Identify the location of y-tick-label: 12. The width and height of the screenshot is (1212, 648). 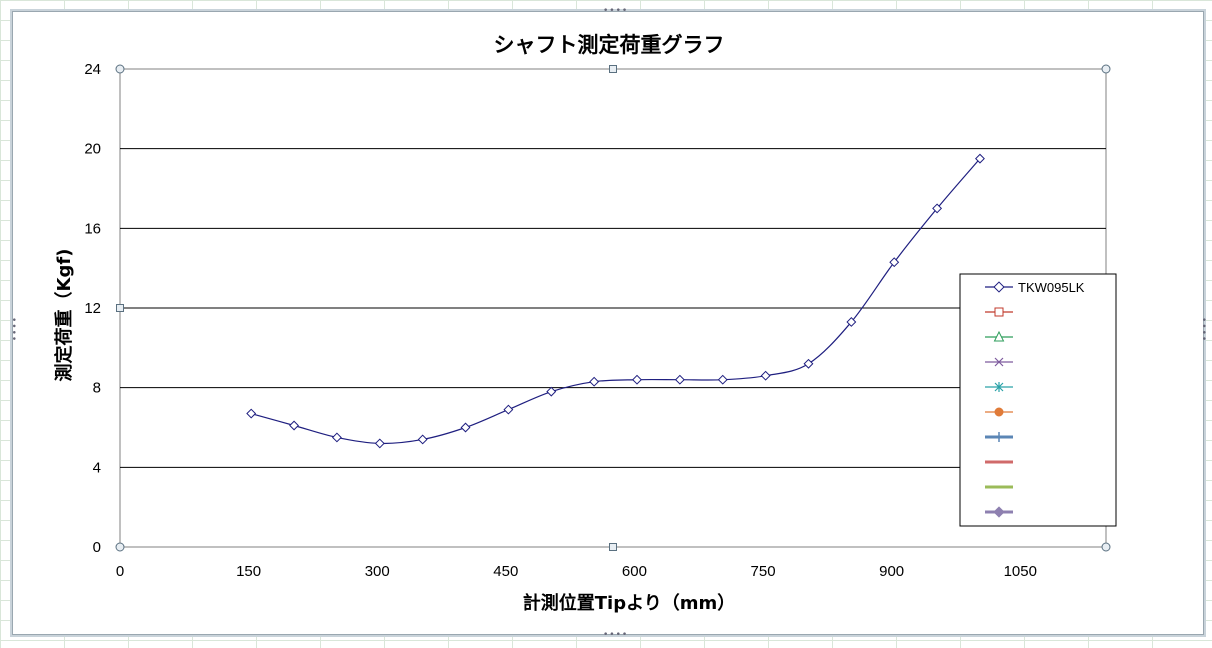
(92, 308).